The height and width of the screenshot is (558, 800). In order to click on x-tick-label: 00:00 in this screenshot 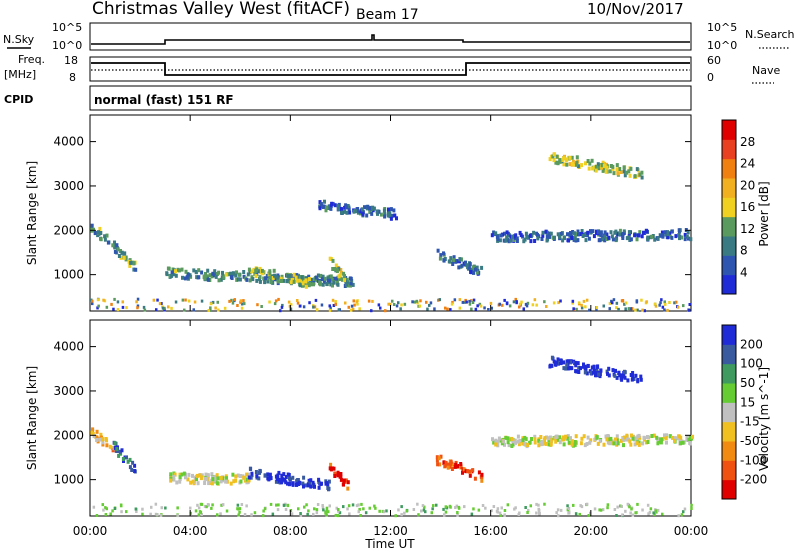, I will do `click(691, 531)`.